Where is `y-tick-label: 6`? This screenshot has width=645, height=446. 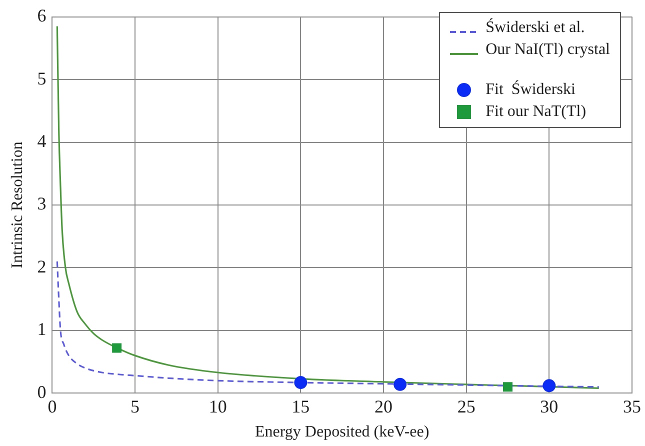 y-tick-label: 6 is located at coordinates (41, 16).